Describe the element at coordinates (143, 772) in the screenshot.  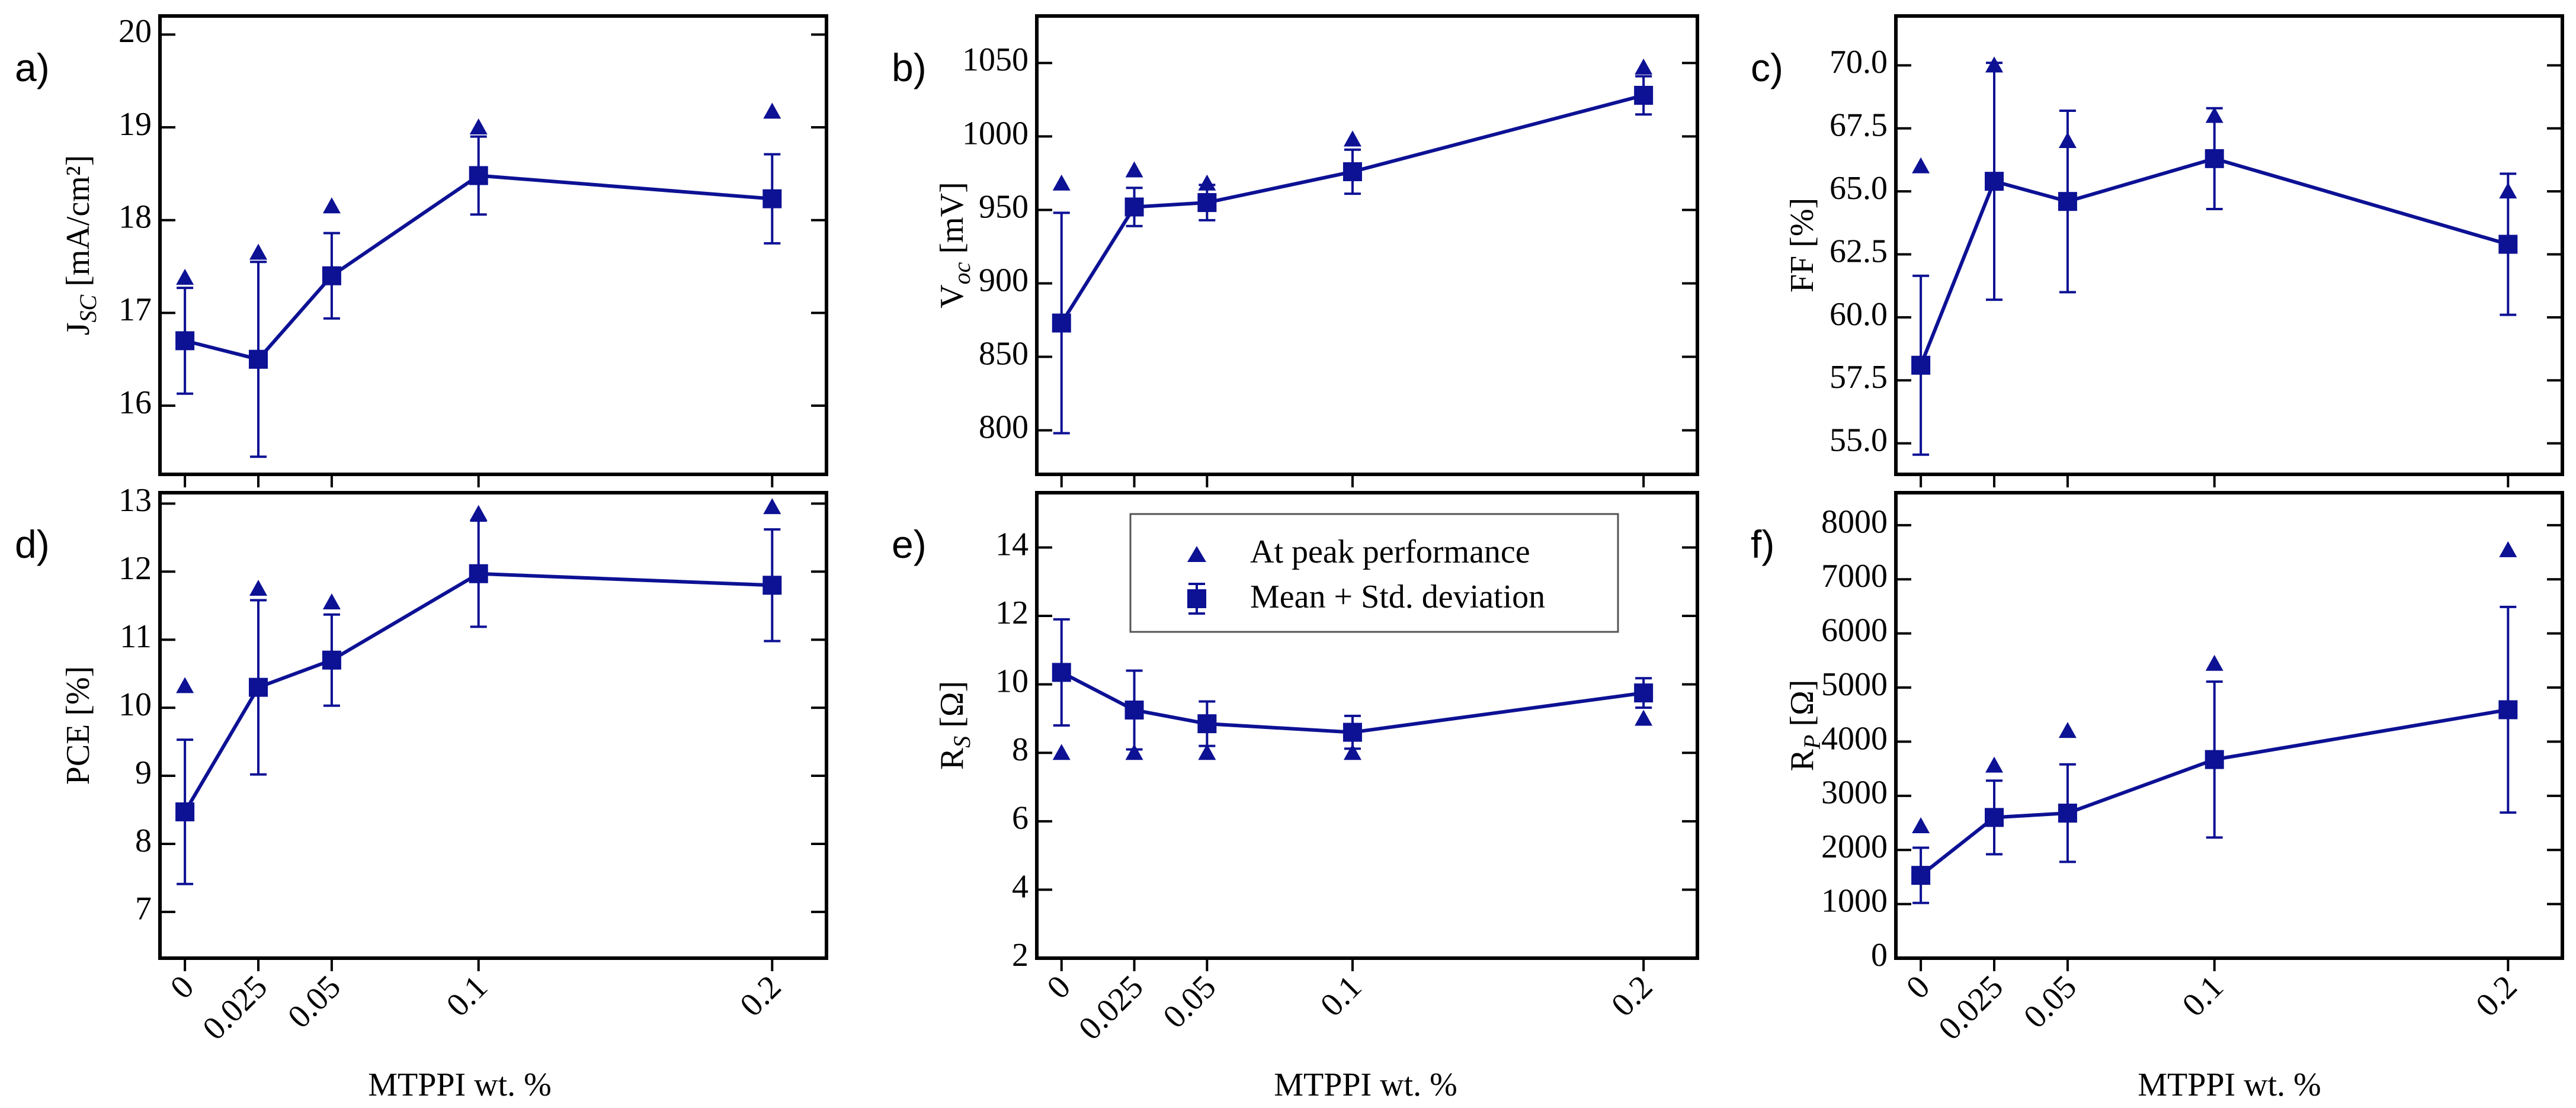
I see `y-tick-label-d-2: 9` at that location.